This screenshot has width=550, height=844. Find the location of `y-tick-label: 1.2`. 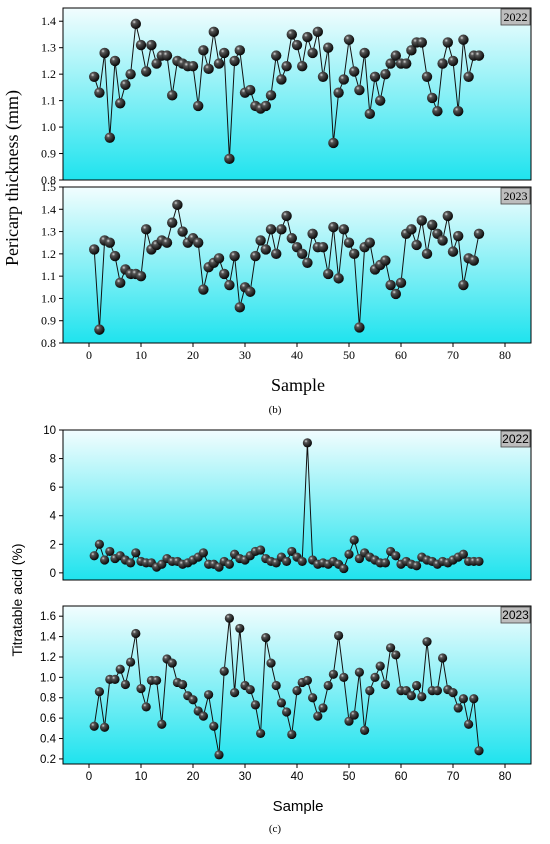

y-tick-label: 1.2 is located at coordinates (48, 658).